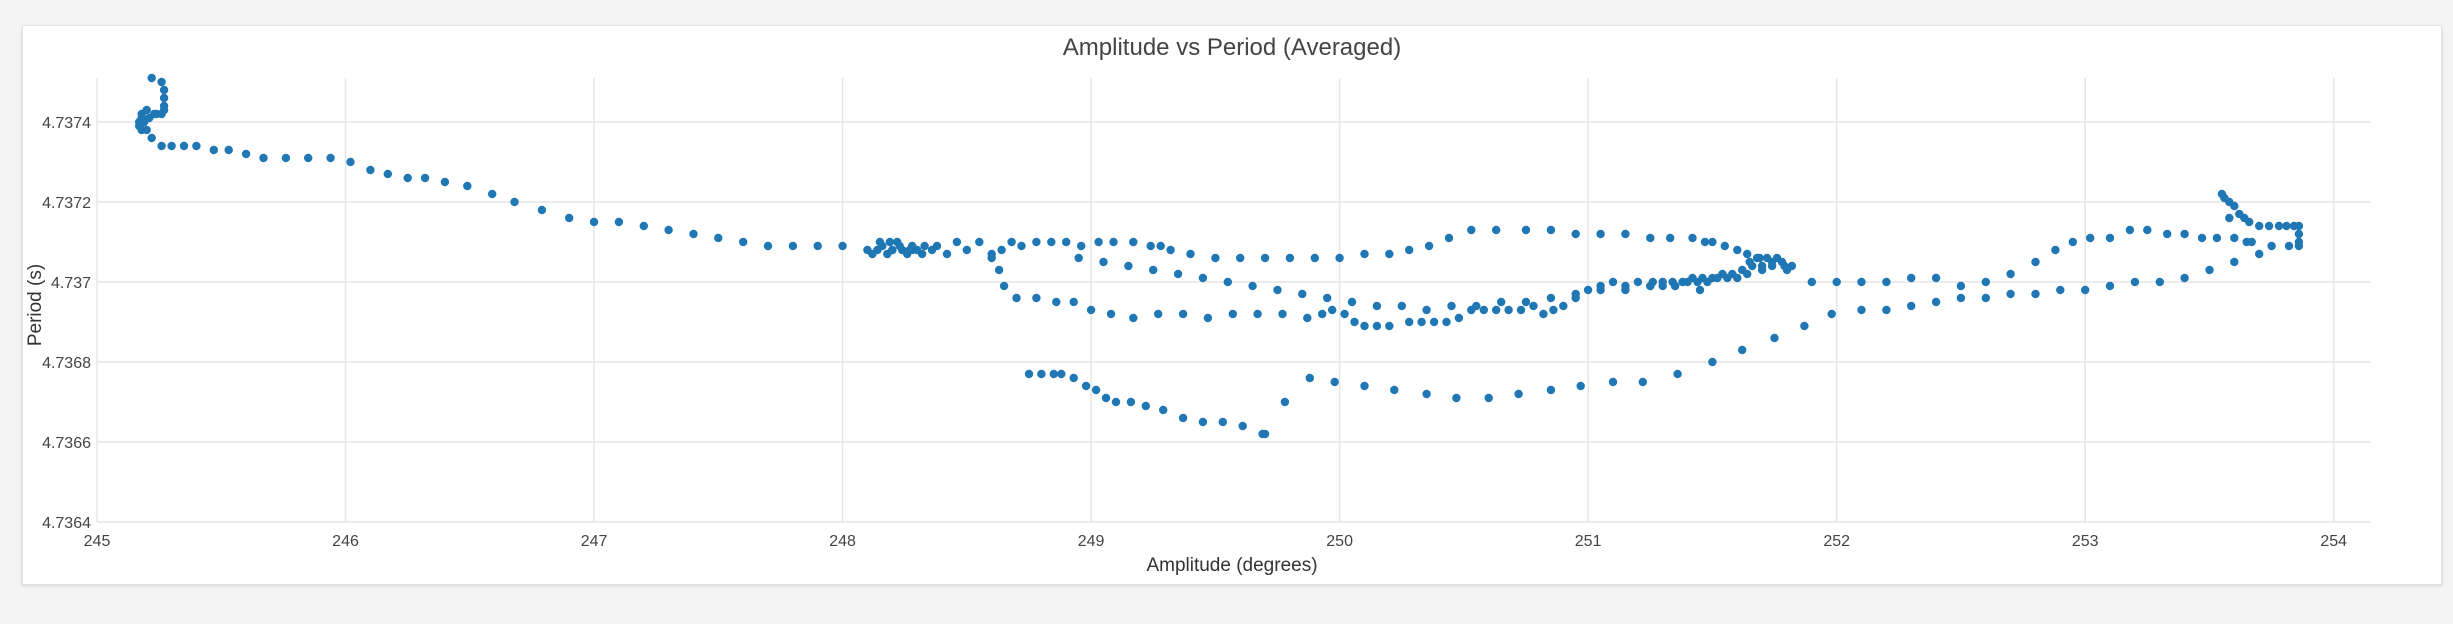  Describe the element at coordinates (1232, 47) in the screenshot. I see `chart-title: Amplitude vs Period (Averaged)` at that location.